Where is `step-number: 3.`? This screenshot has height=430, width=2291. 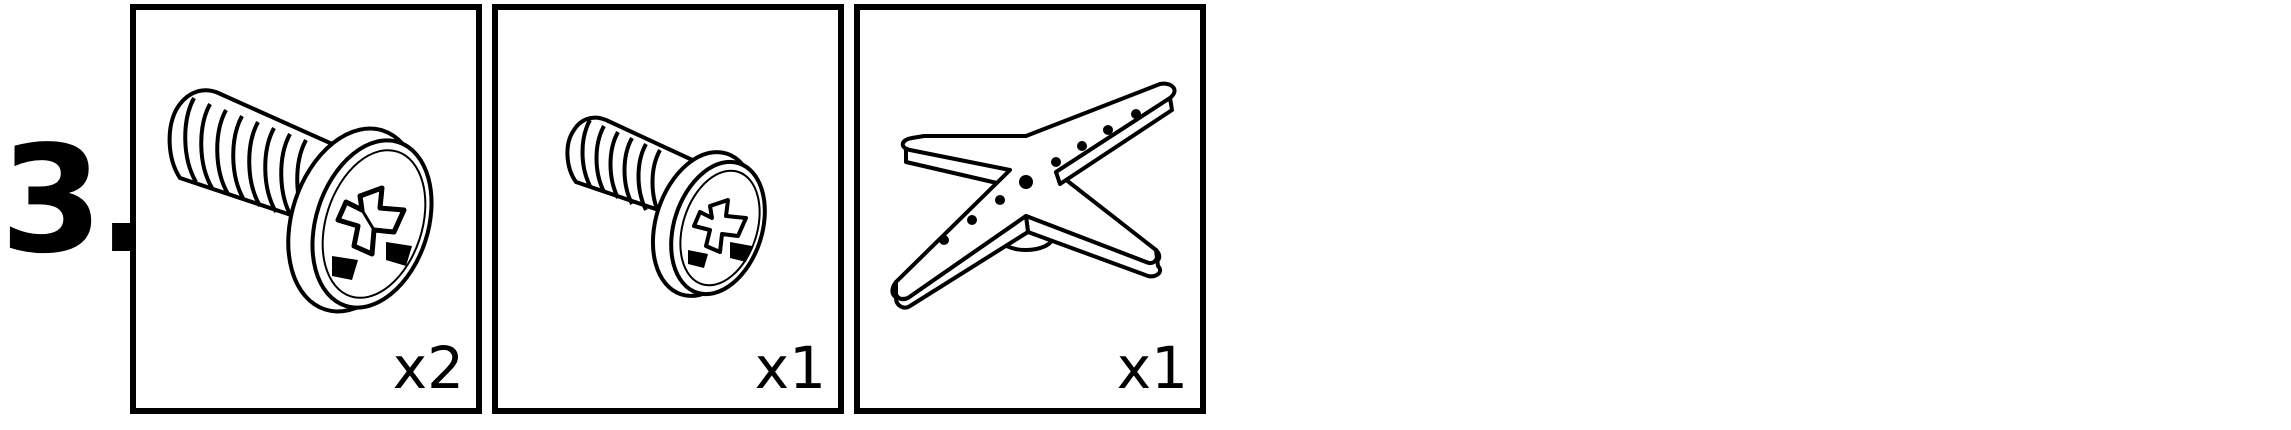 step-number: 3. is located at coordinates (76, 200).